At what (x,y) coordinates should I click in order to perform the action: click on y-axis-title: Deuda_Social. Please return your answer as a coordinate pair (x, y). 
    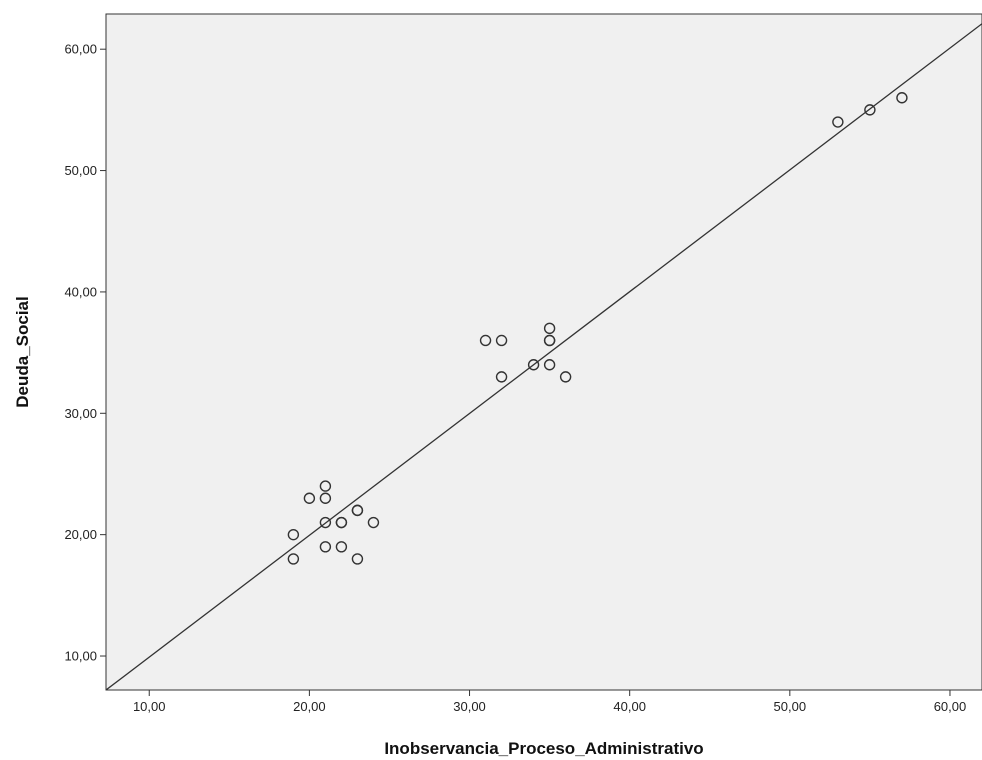
    Looking at the image, I should click on (22, 352).